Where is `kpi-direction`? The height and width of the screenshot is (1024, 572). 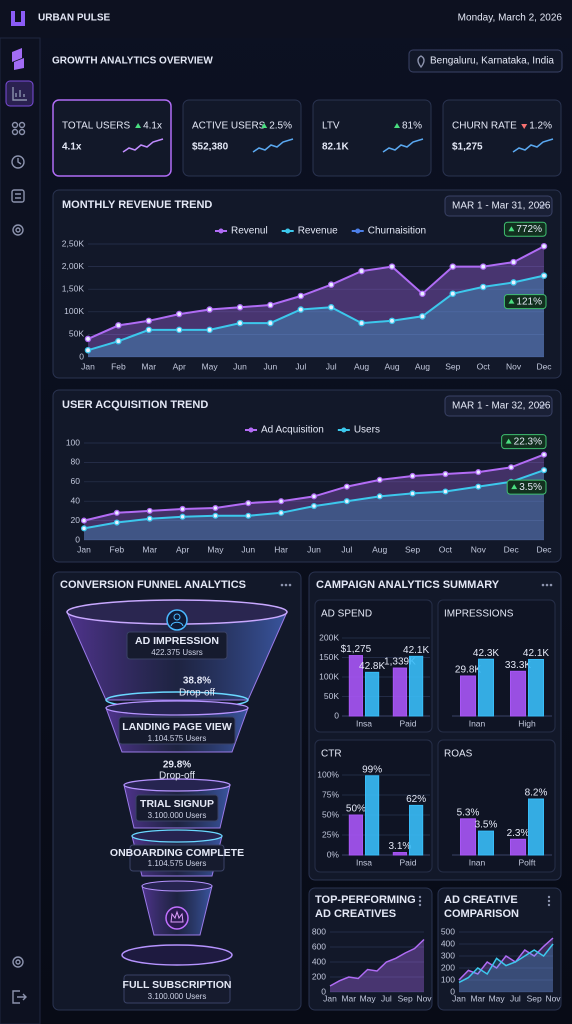 kpi-direction is located at coordinates (138, 125).